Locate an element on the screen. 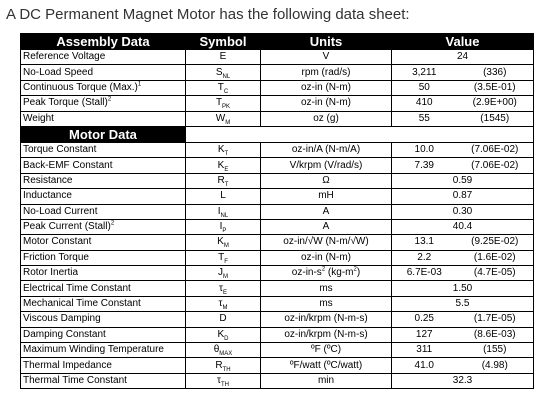  parameter-name-cell: Peak Current (Stall)2 is located at coordinates (103, 227).